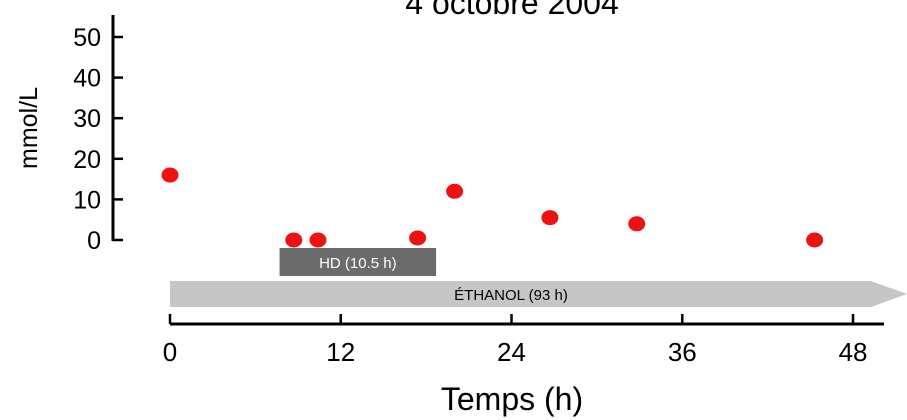 The height and width of the screenshot is (420, 907). What do you see at coordinates (98, 139) in the screenshot?
I see `y-axis-ticks: 0 10 20 30 40 50` at bounding box center [98, 139].